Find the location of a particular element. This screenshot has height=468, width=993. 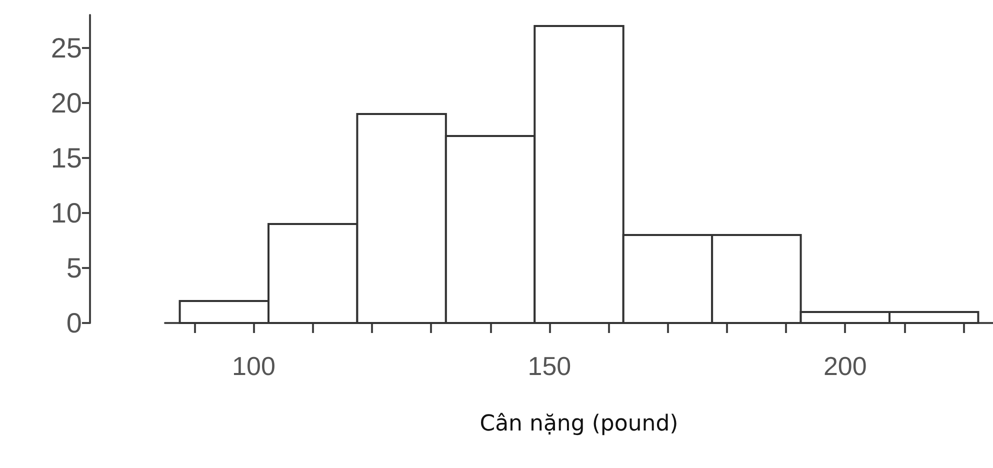

x-tick-label: 100 is located at coordinates (254, 366).